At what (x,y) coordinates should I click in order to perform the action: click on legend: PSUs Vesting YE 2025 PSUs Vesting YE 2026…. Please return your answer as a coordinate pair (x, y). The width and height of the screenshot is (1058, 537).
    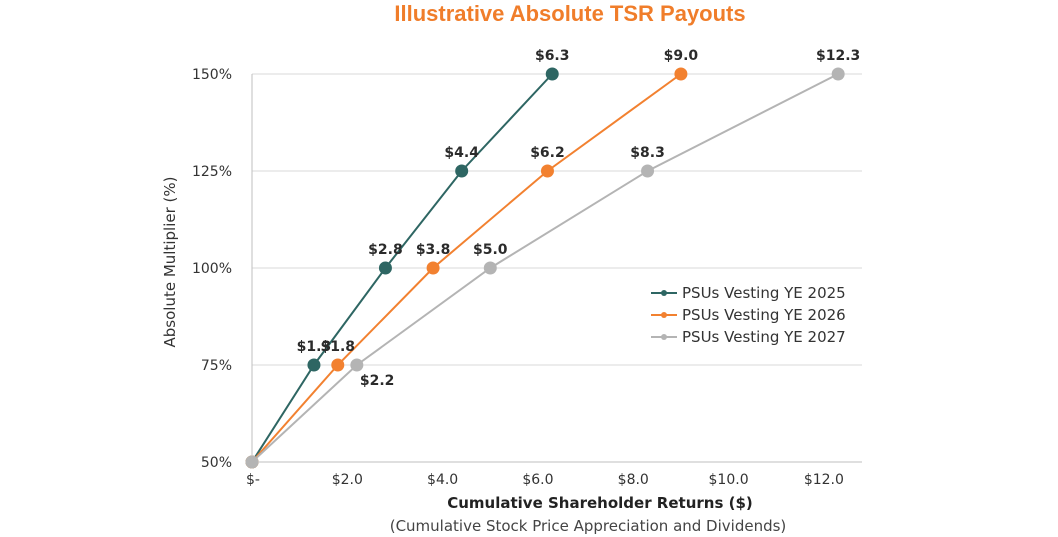
    Looking at the image, I should click on (748, 315).